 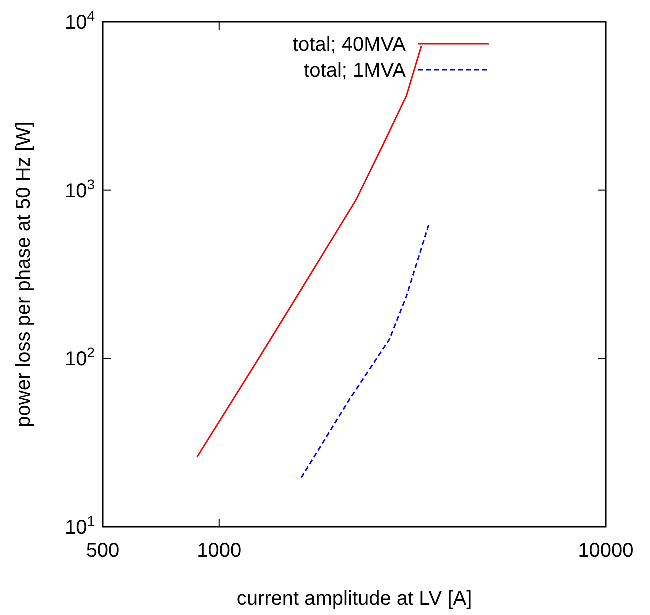 What do you see at coordinates (219, 551) in the screenshot?
I see `x-tick-label: 1000` at bounding box center [219, 551].